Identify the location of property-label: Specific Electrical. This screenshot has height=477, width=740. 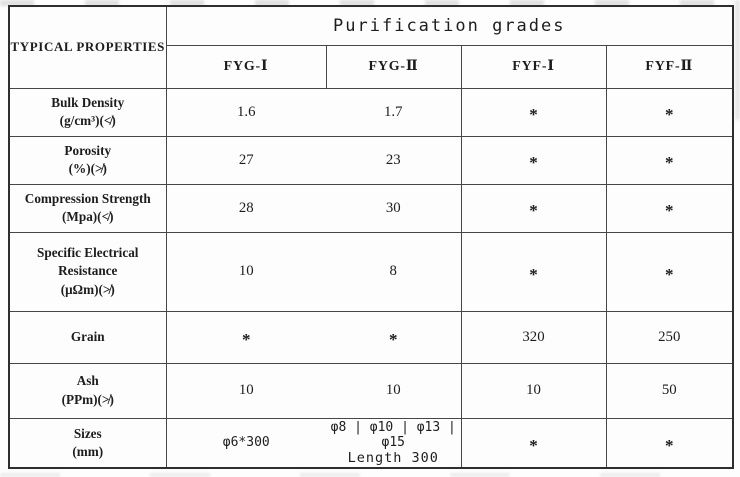
(88, 253).